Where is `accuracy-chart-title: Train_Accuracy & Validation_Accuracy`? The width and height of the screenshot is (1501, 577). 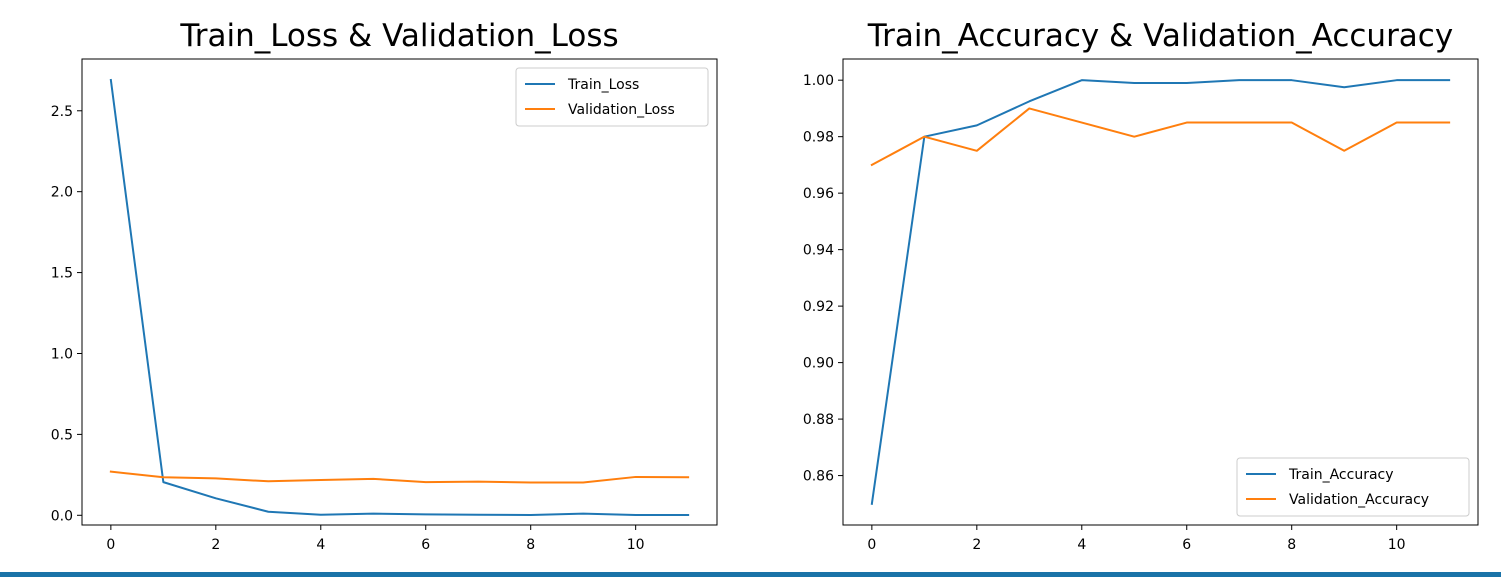 accuracy-chart-title: Train_Accuracy & Validation_Accuracy is located at coordinates (1160, 36).